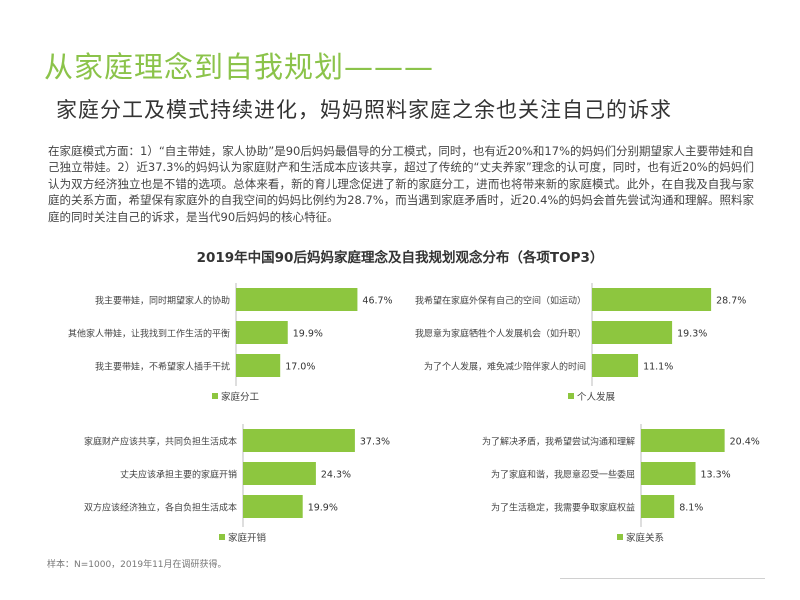 This screenshot has height=600, width=800. What do you see at coordinates (731, 301) in the screenshot?
I see `data-label: 28.7%` at bounding box center [731, 301].